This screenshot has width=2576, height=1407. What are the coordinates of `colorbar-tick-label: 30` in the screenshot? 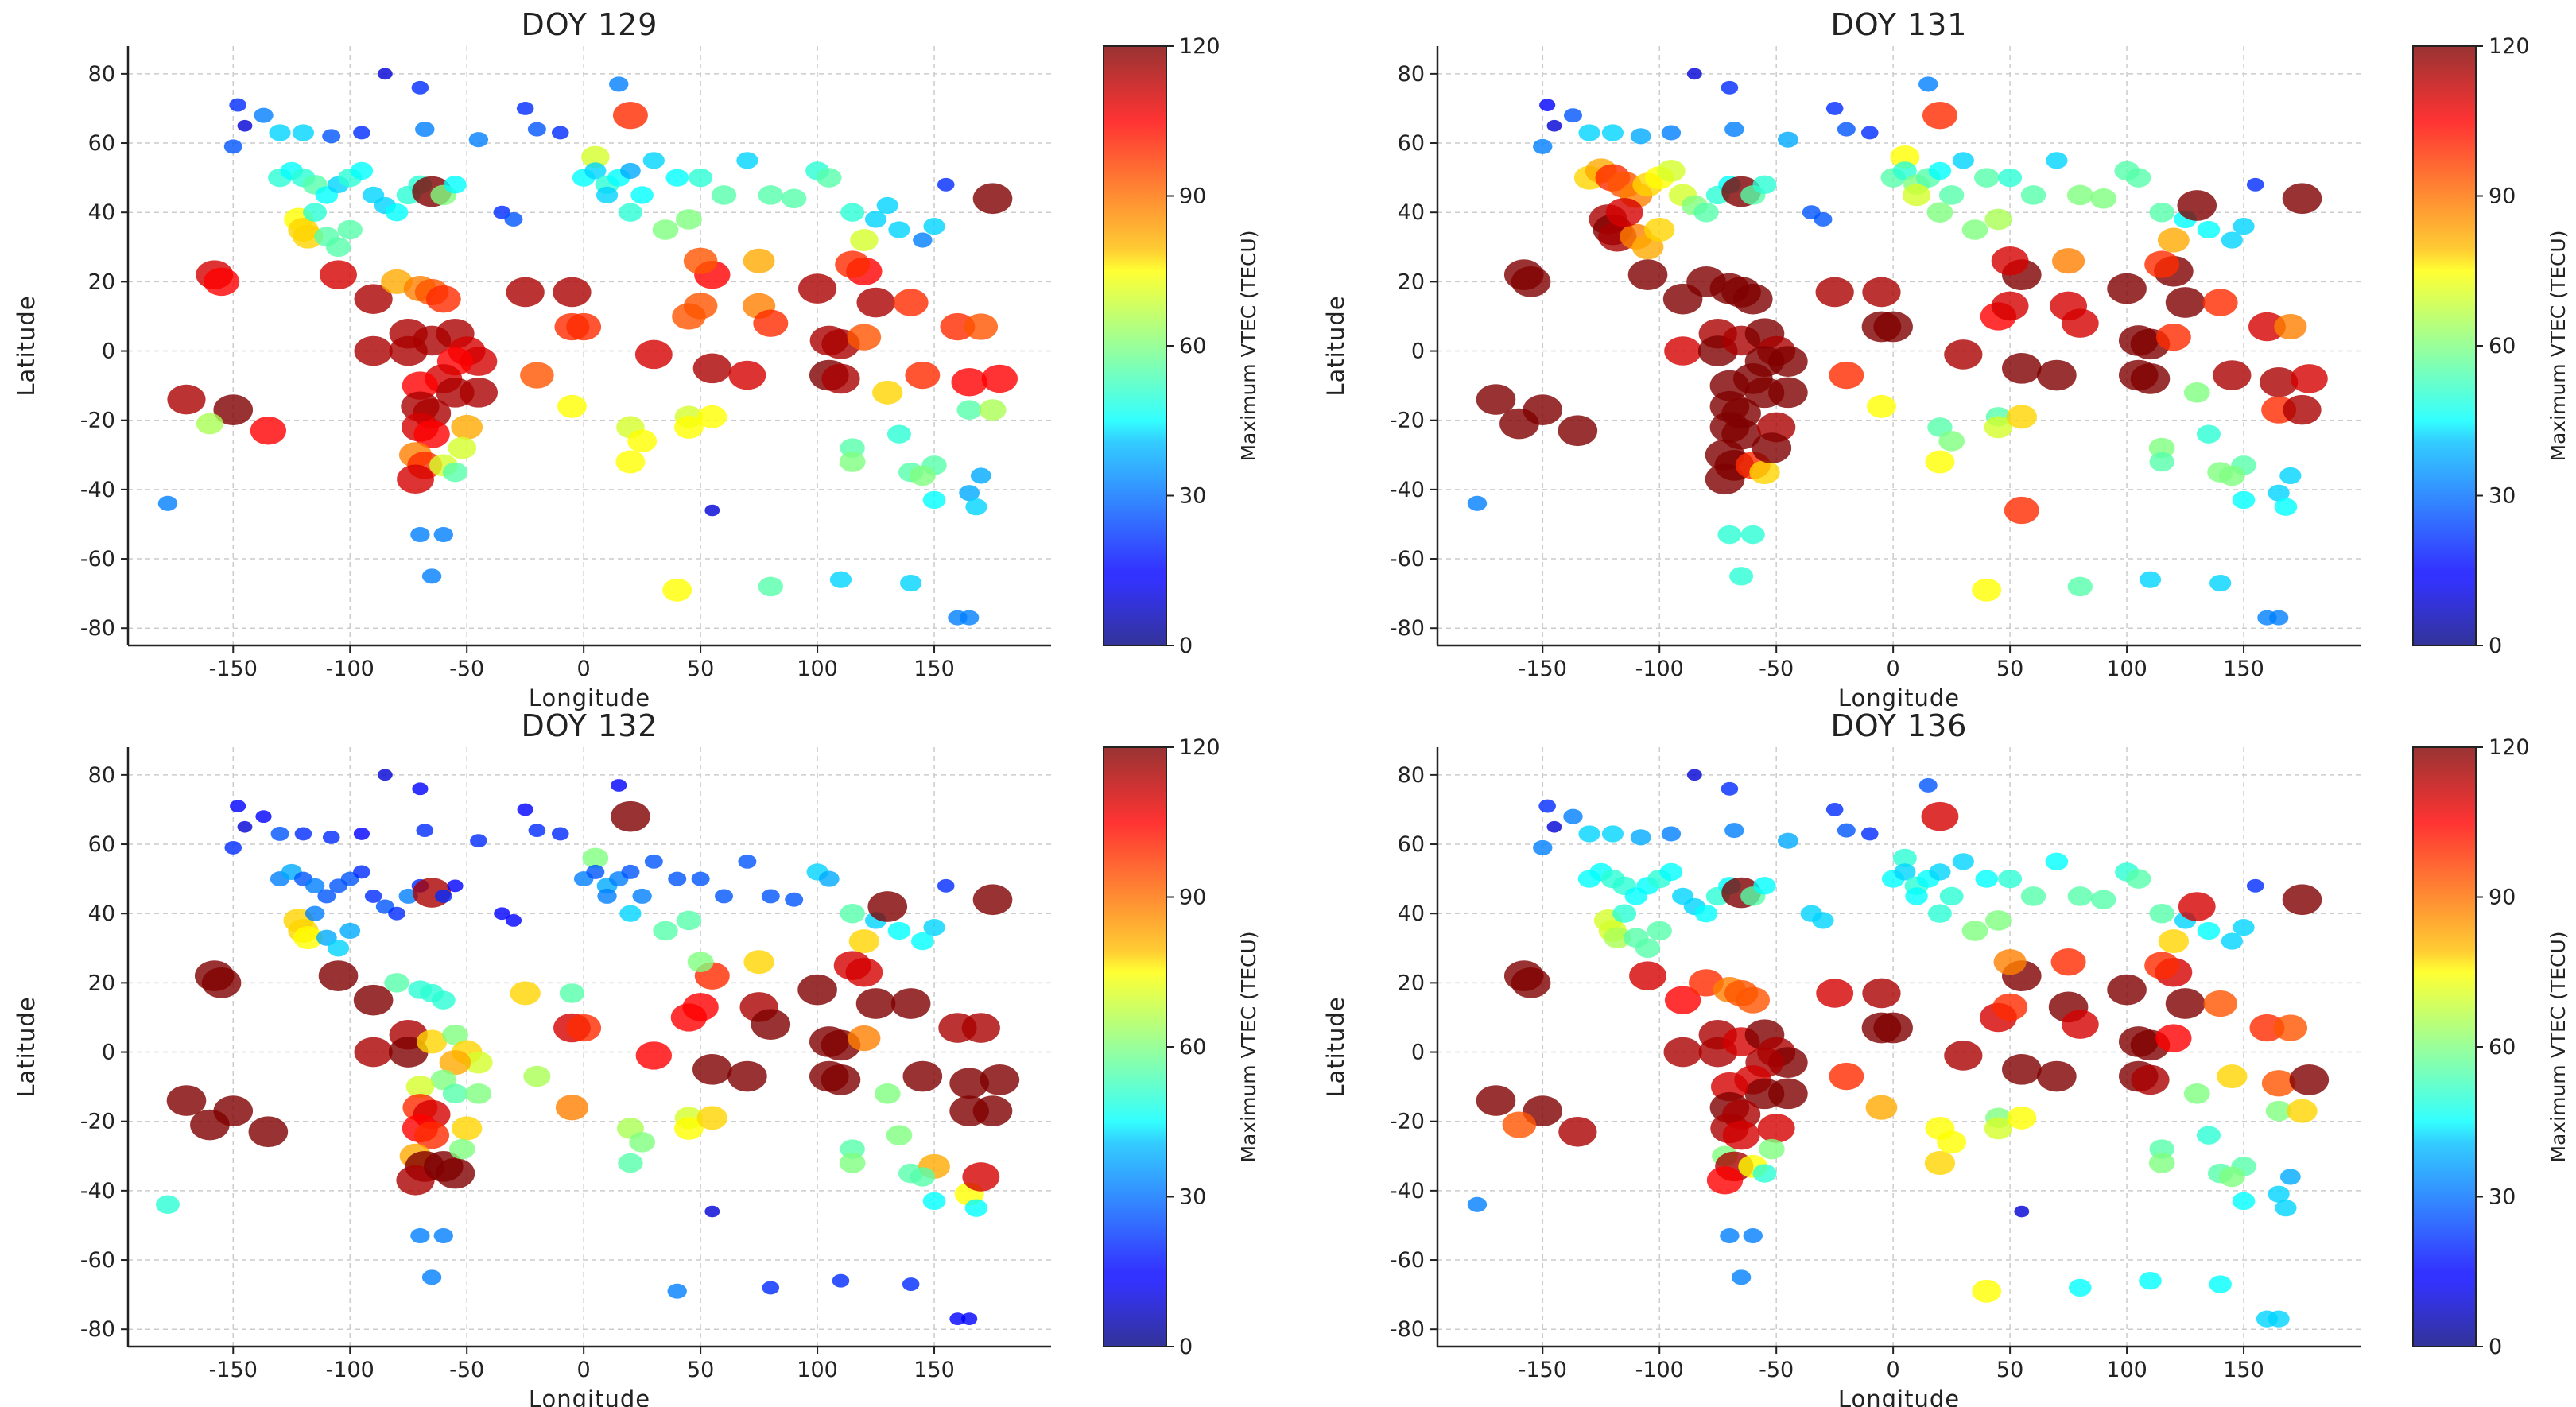 It's located at (1193, 1197).